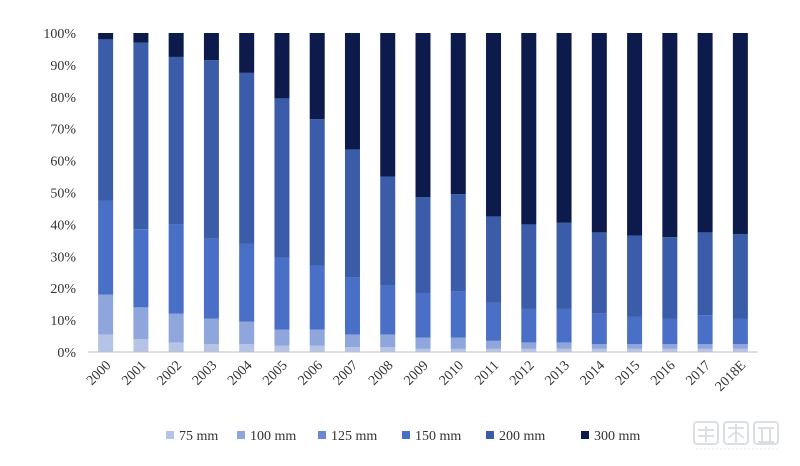 The width and height of the screenshot is (800, 466). I want to click on x-tick-label: 2013, so click(557, 373).